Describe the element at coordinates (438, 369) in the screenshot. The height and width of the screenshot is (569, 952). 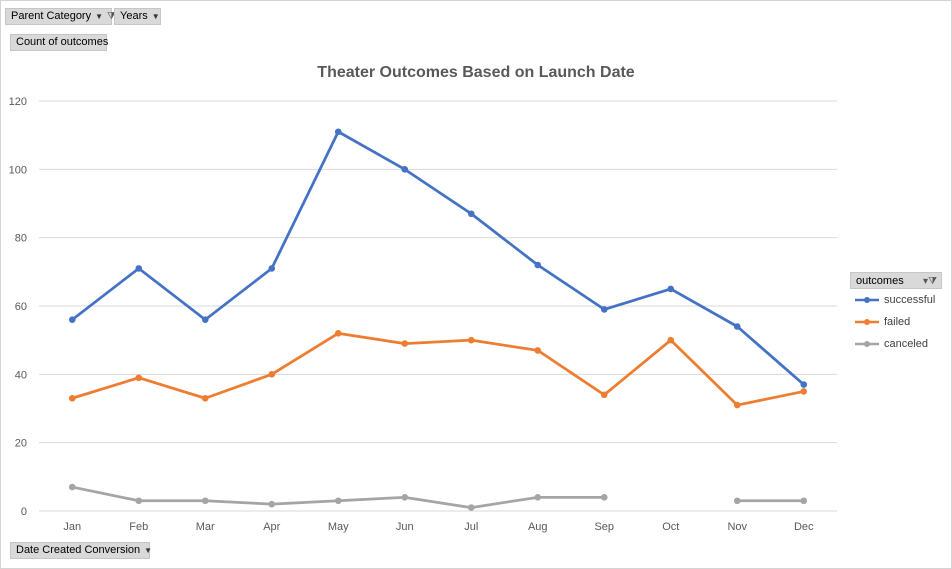
I see `series-line-failed` at that location.